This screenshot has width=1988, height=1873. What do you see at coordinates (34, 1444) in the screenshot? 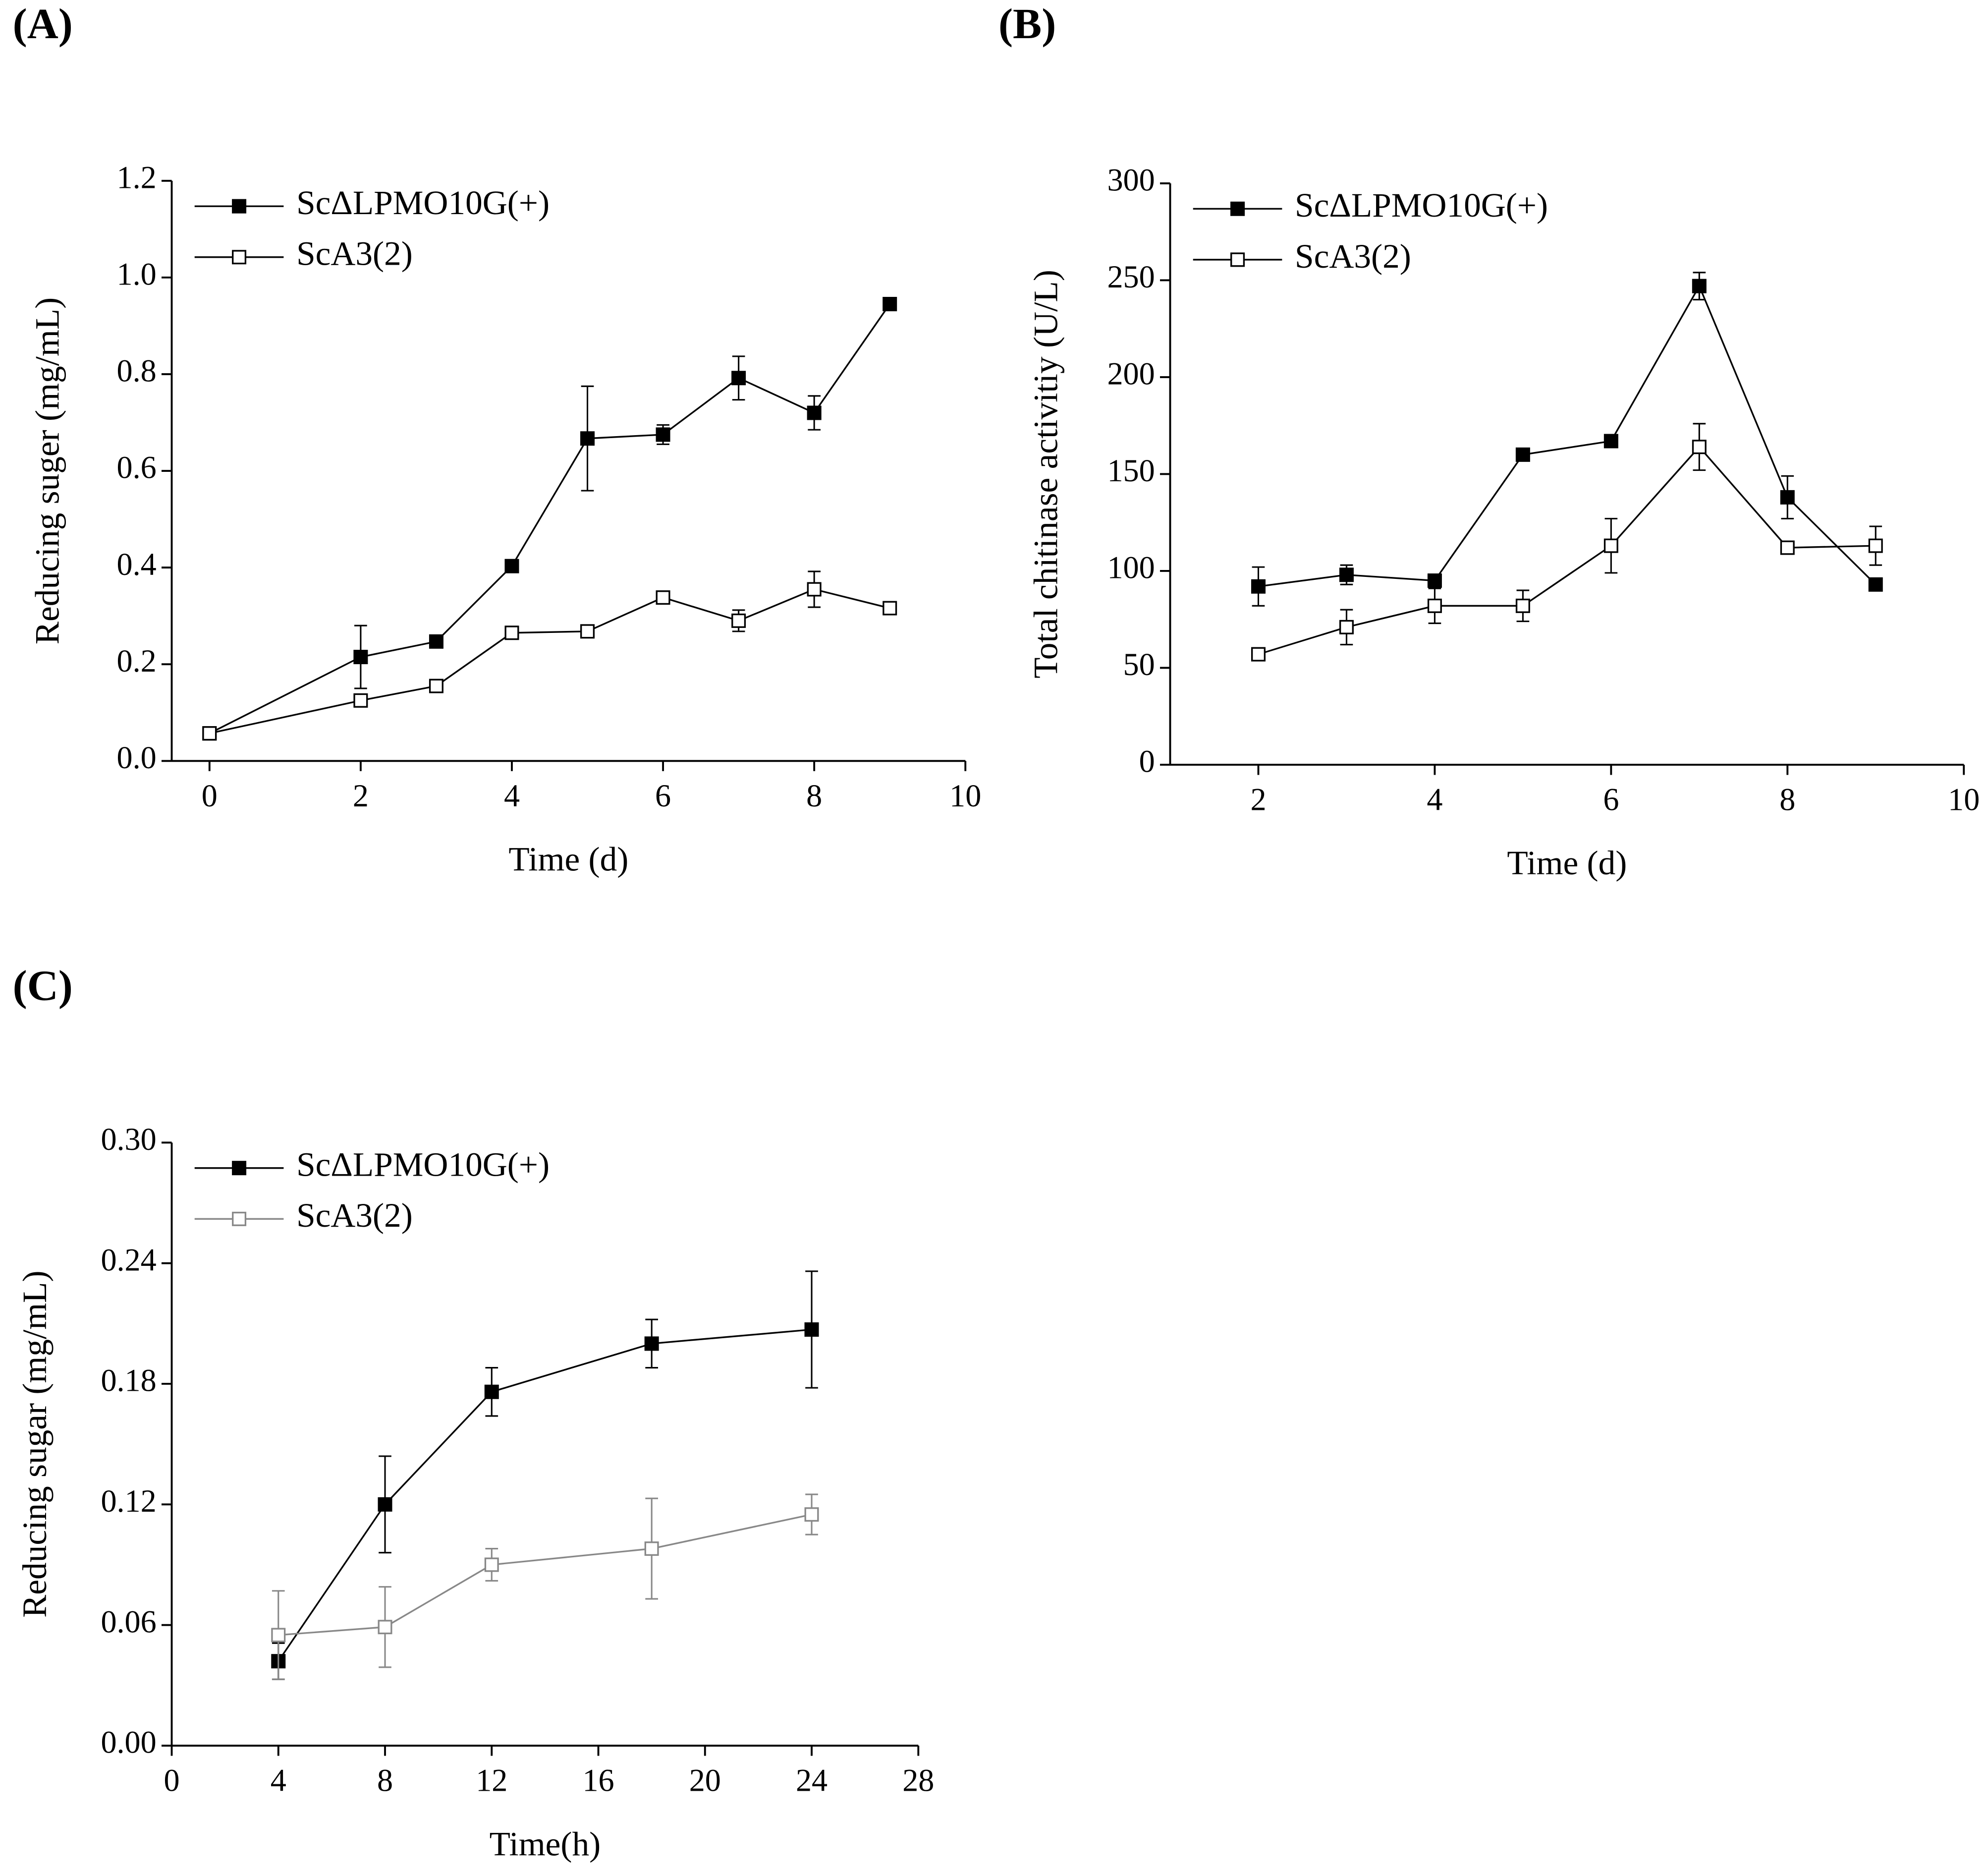
I see `y-axis-label: Reducing sugar (mg/mL)` at bounding box center [34, 1444].